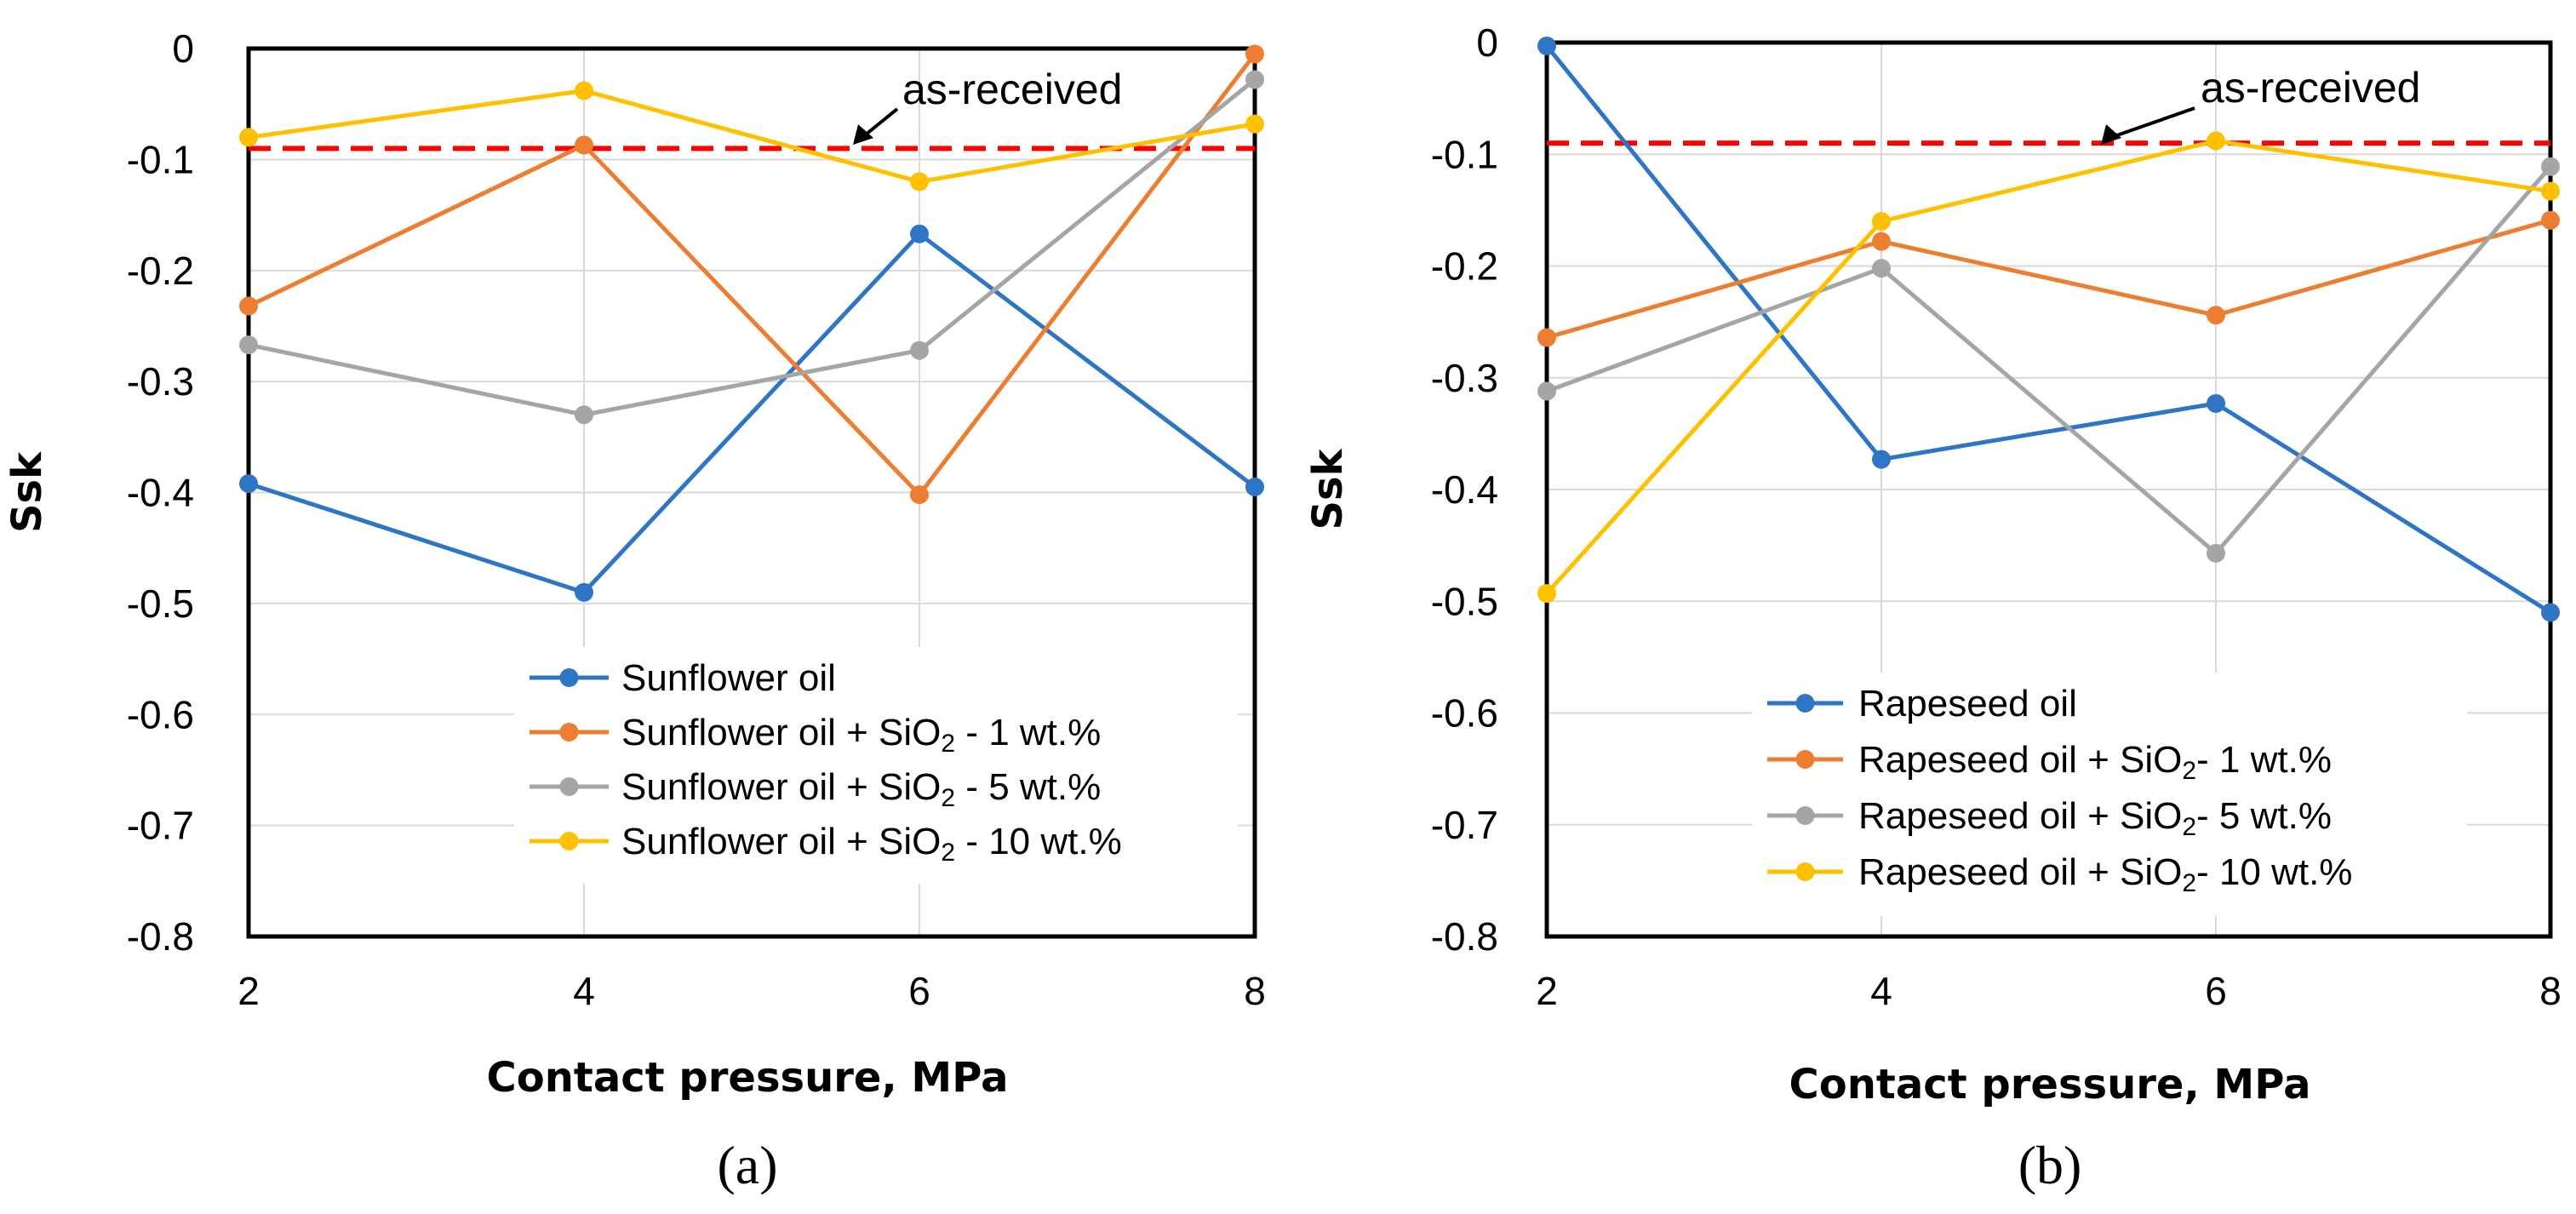 This screenshot has width=2576, height=1214. What do you see at coordinates (2550, 991) in the screenshot?
I see `chart-b-x-tick-label: 8` at bounding box center [2550, 991].